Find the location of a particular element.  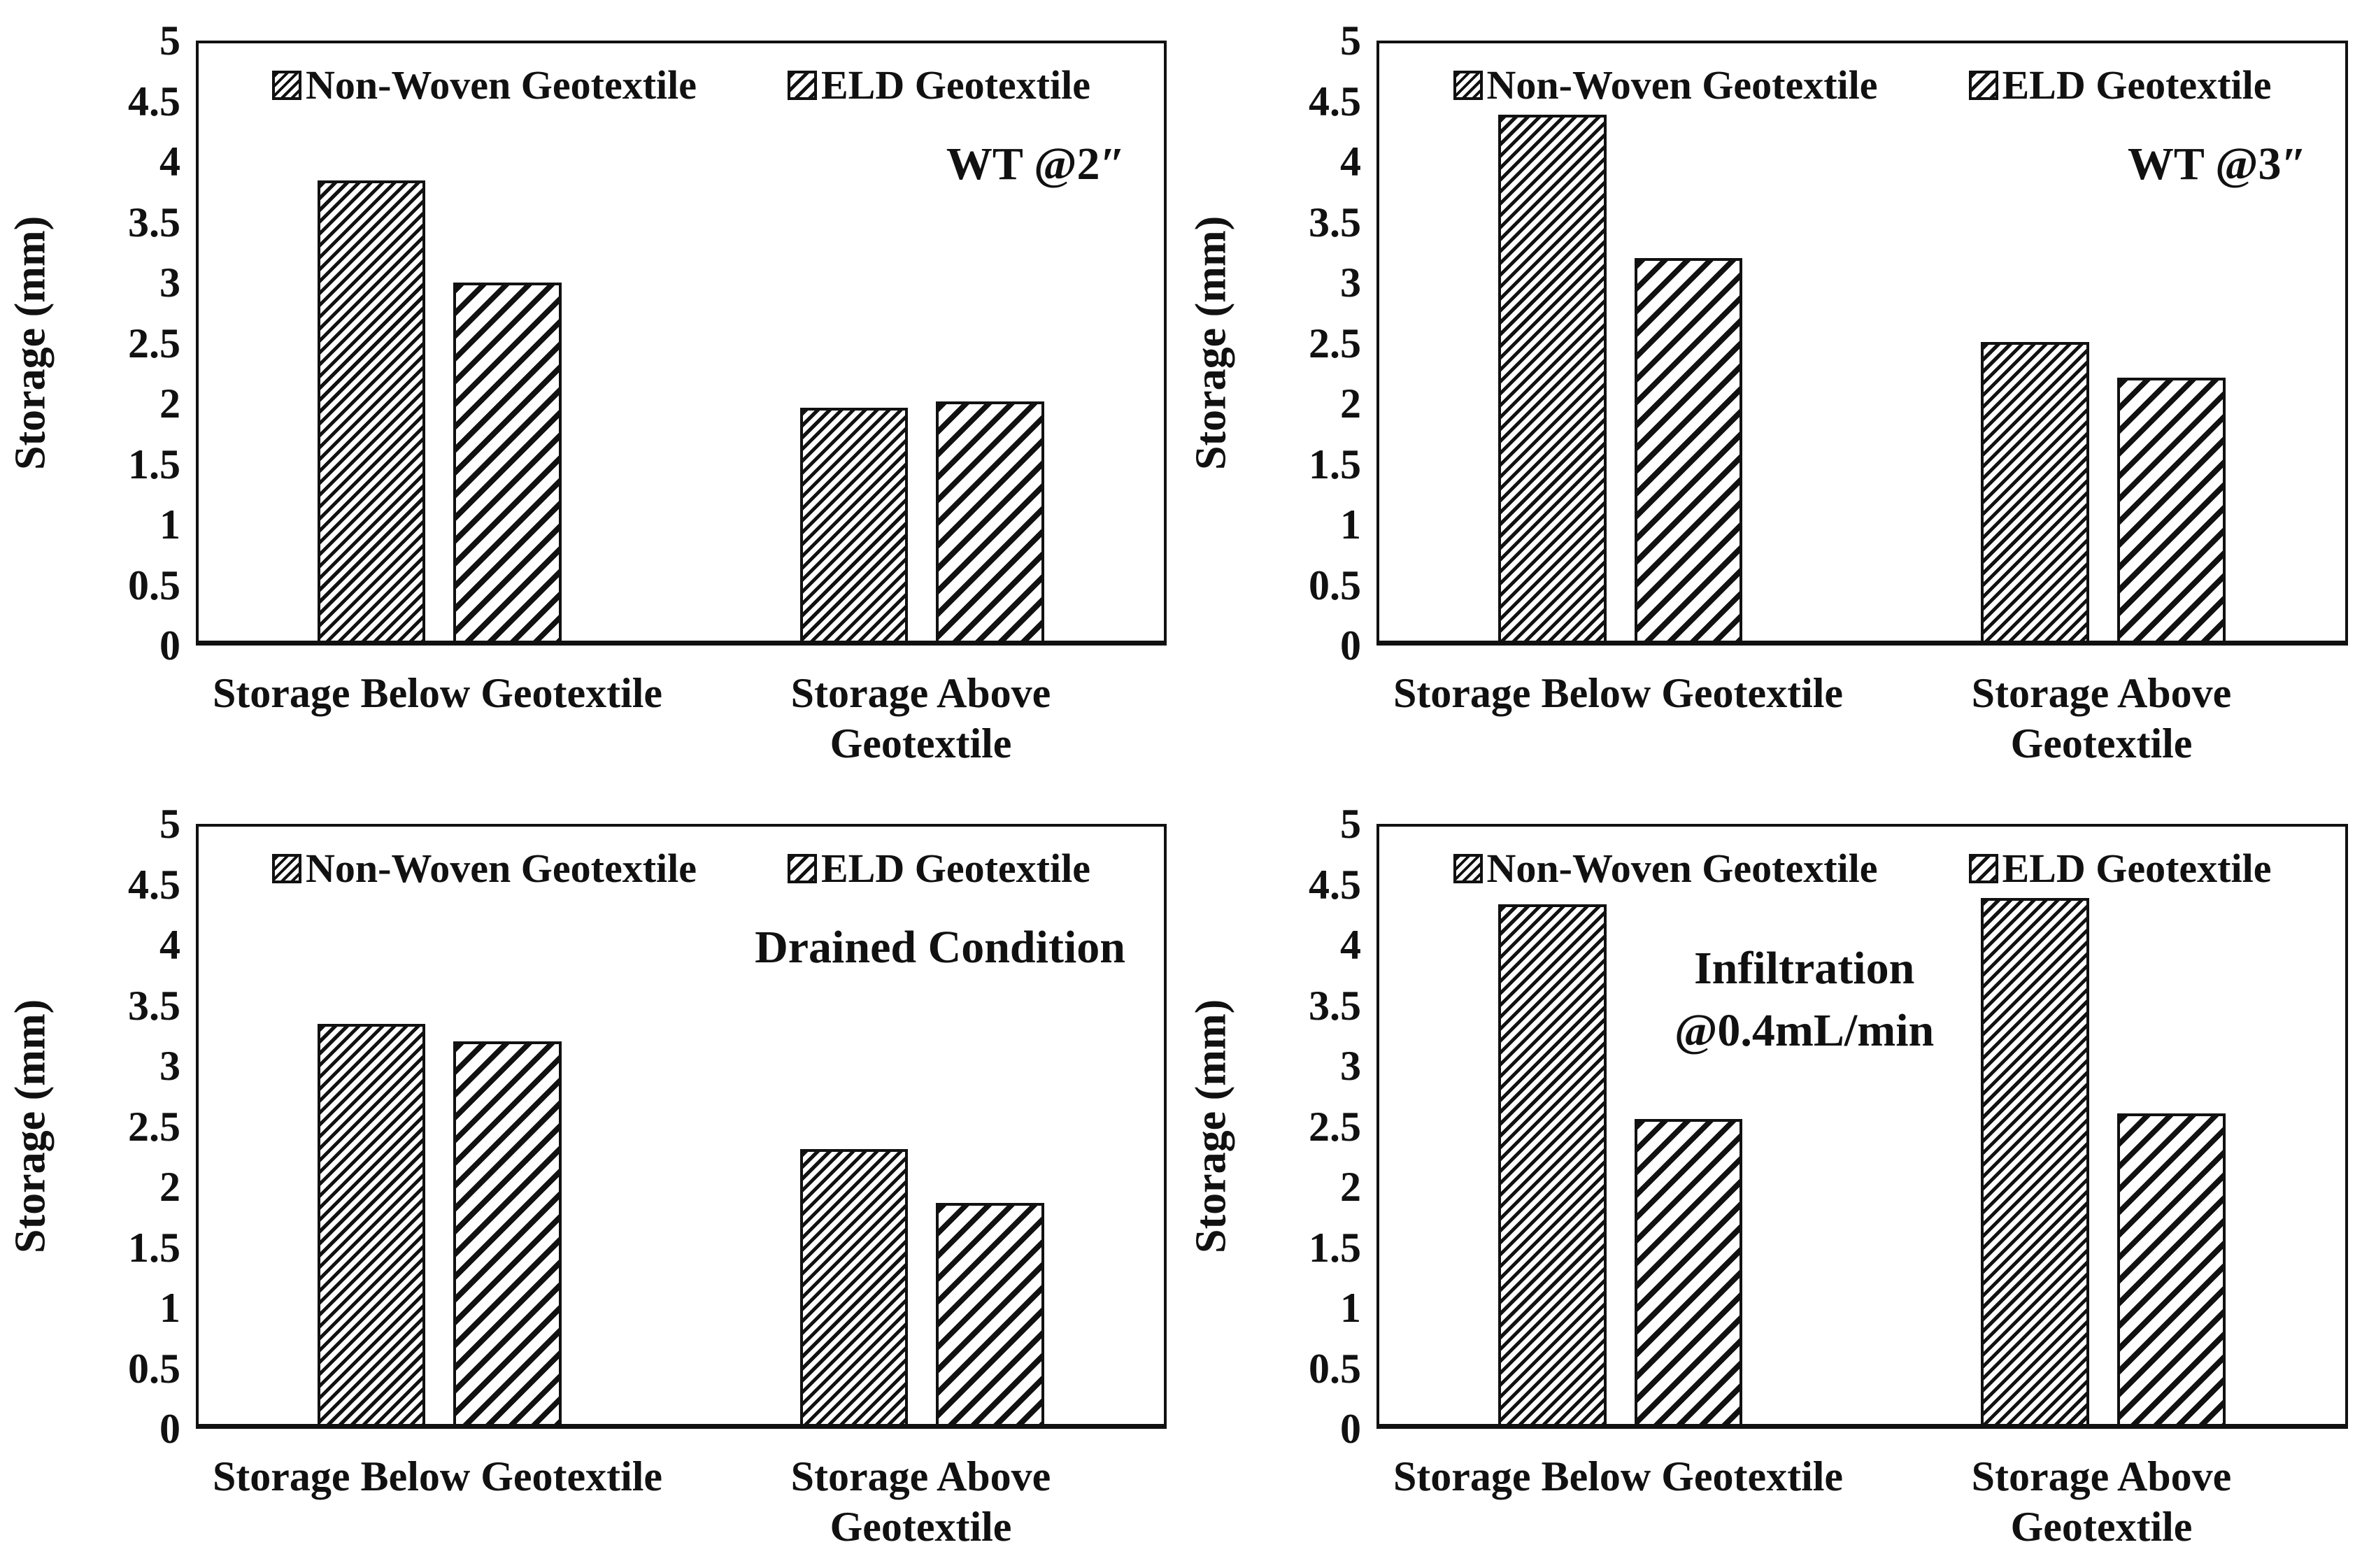

panel-annotation: Drained Condition is located at coordinates (940, 947).